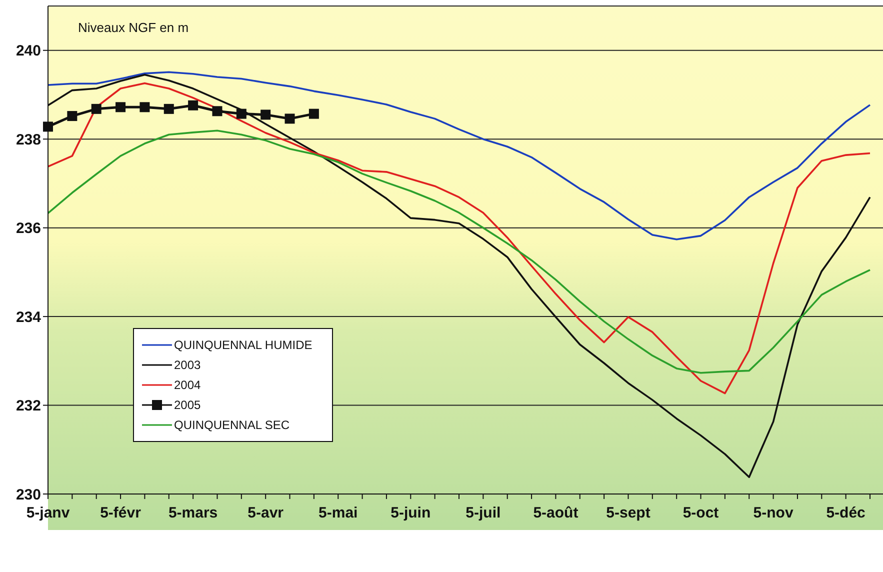  I want to click on x-tick-label: 5-juin, so click(410, 513).